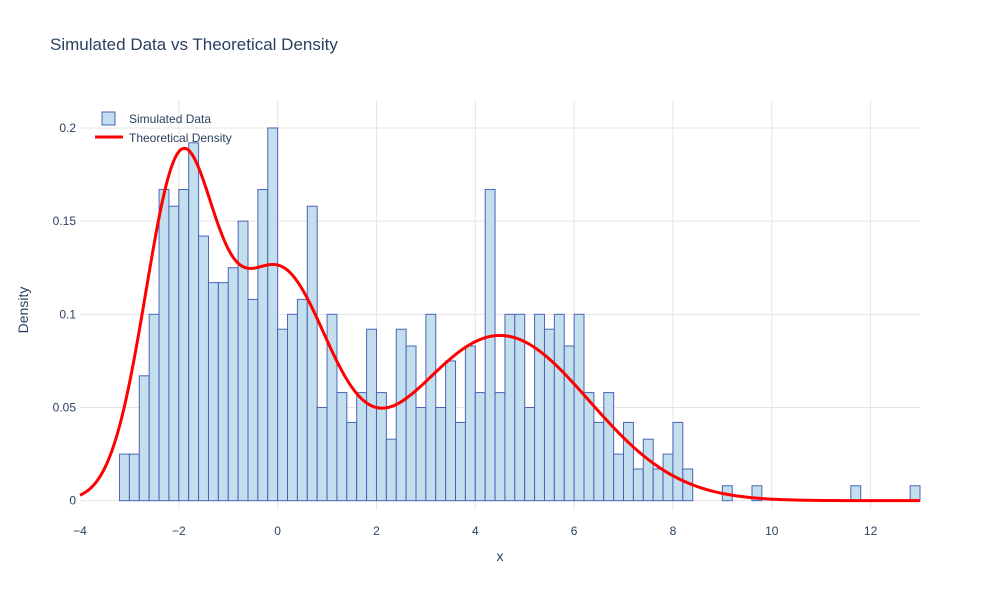  Describe the element at coordinates (72, 501) in the screenshot. I see `y-tick-label: 0` at that location.